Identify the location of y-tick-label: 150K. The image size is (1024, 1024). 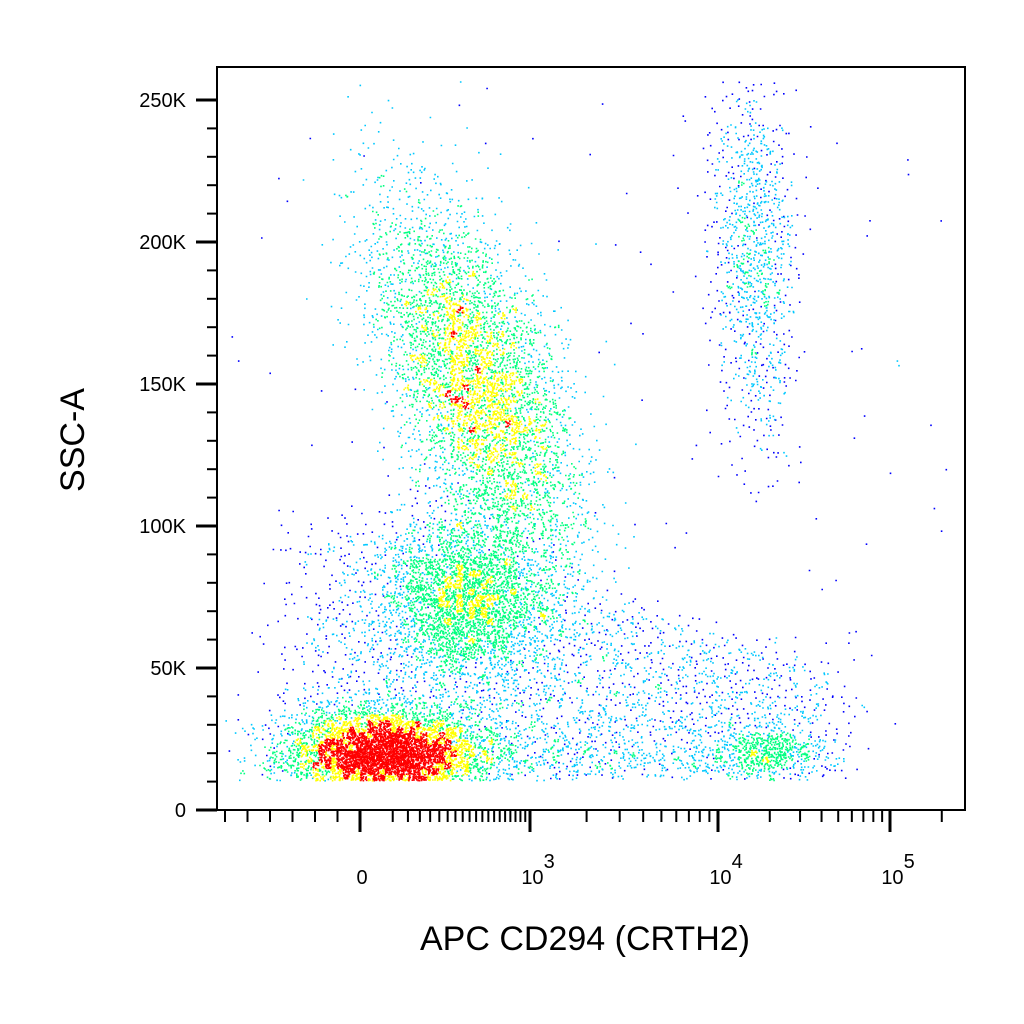
(162, 385).